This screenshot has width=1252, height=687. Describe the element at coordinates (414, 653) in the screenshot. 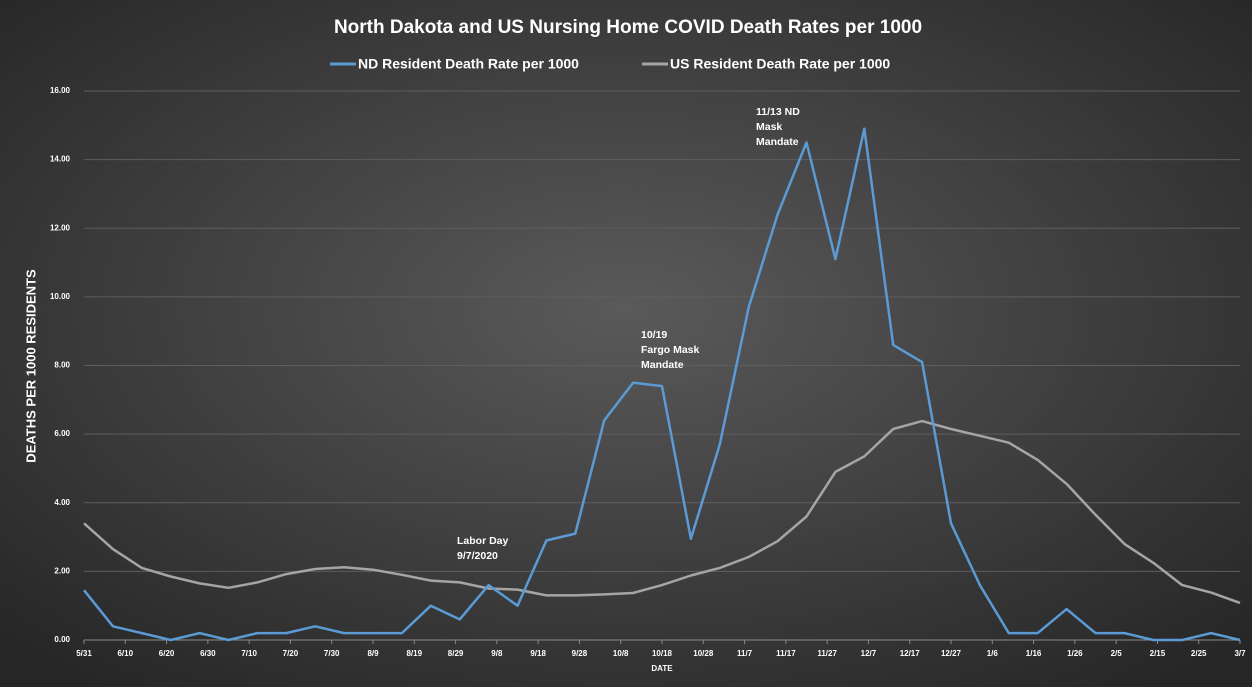

I see `x-tick-label: 8/19` at that location.